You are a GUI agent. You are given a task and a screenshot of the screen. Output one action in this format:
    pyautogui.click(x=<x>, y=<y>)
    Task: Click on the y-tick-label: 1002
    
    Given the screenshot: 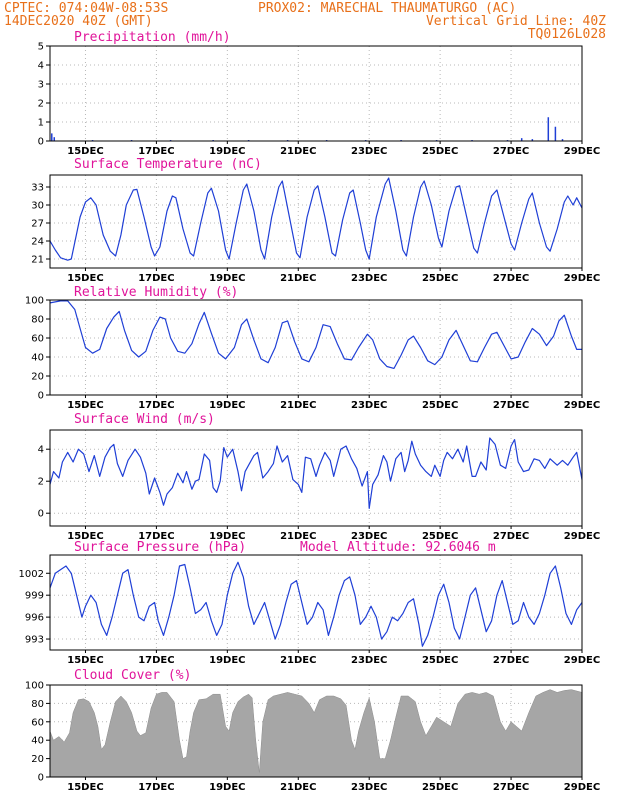 What is the action you would take?
    pyautogui.click(x=31, y=574)
    